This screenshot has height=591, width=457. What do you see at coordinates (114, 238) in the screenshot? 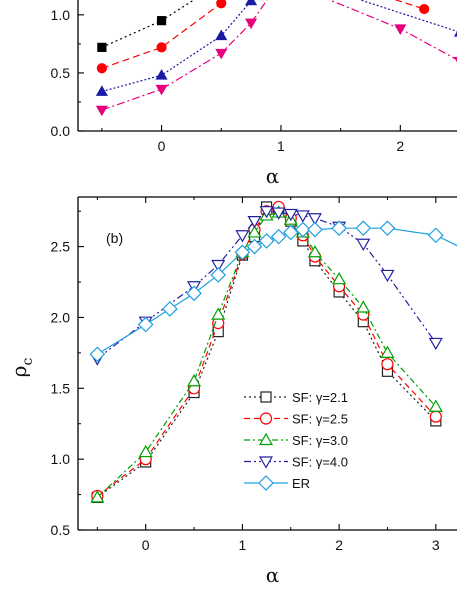
I see `panel-b-label: (b)` at bounding box center [114, 238].